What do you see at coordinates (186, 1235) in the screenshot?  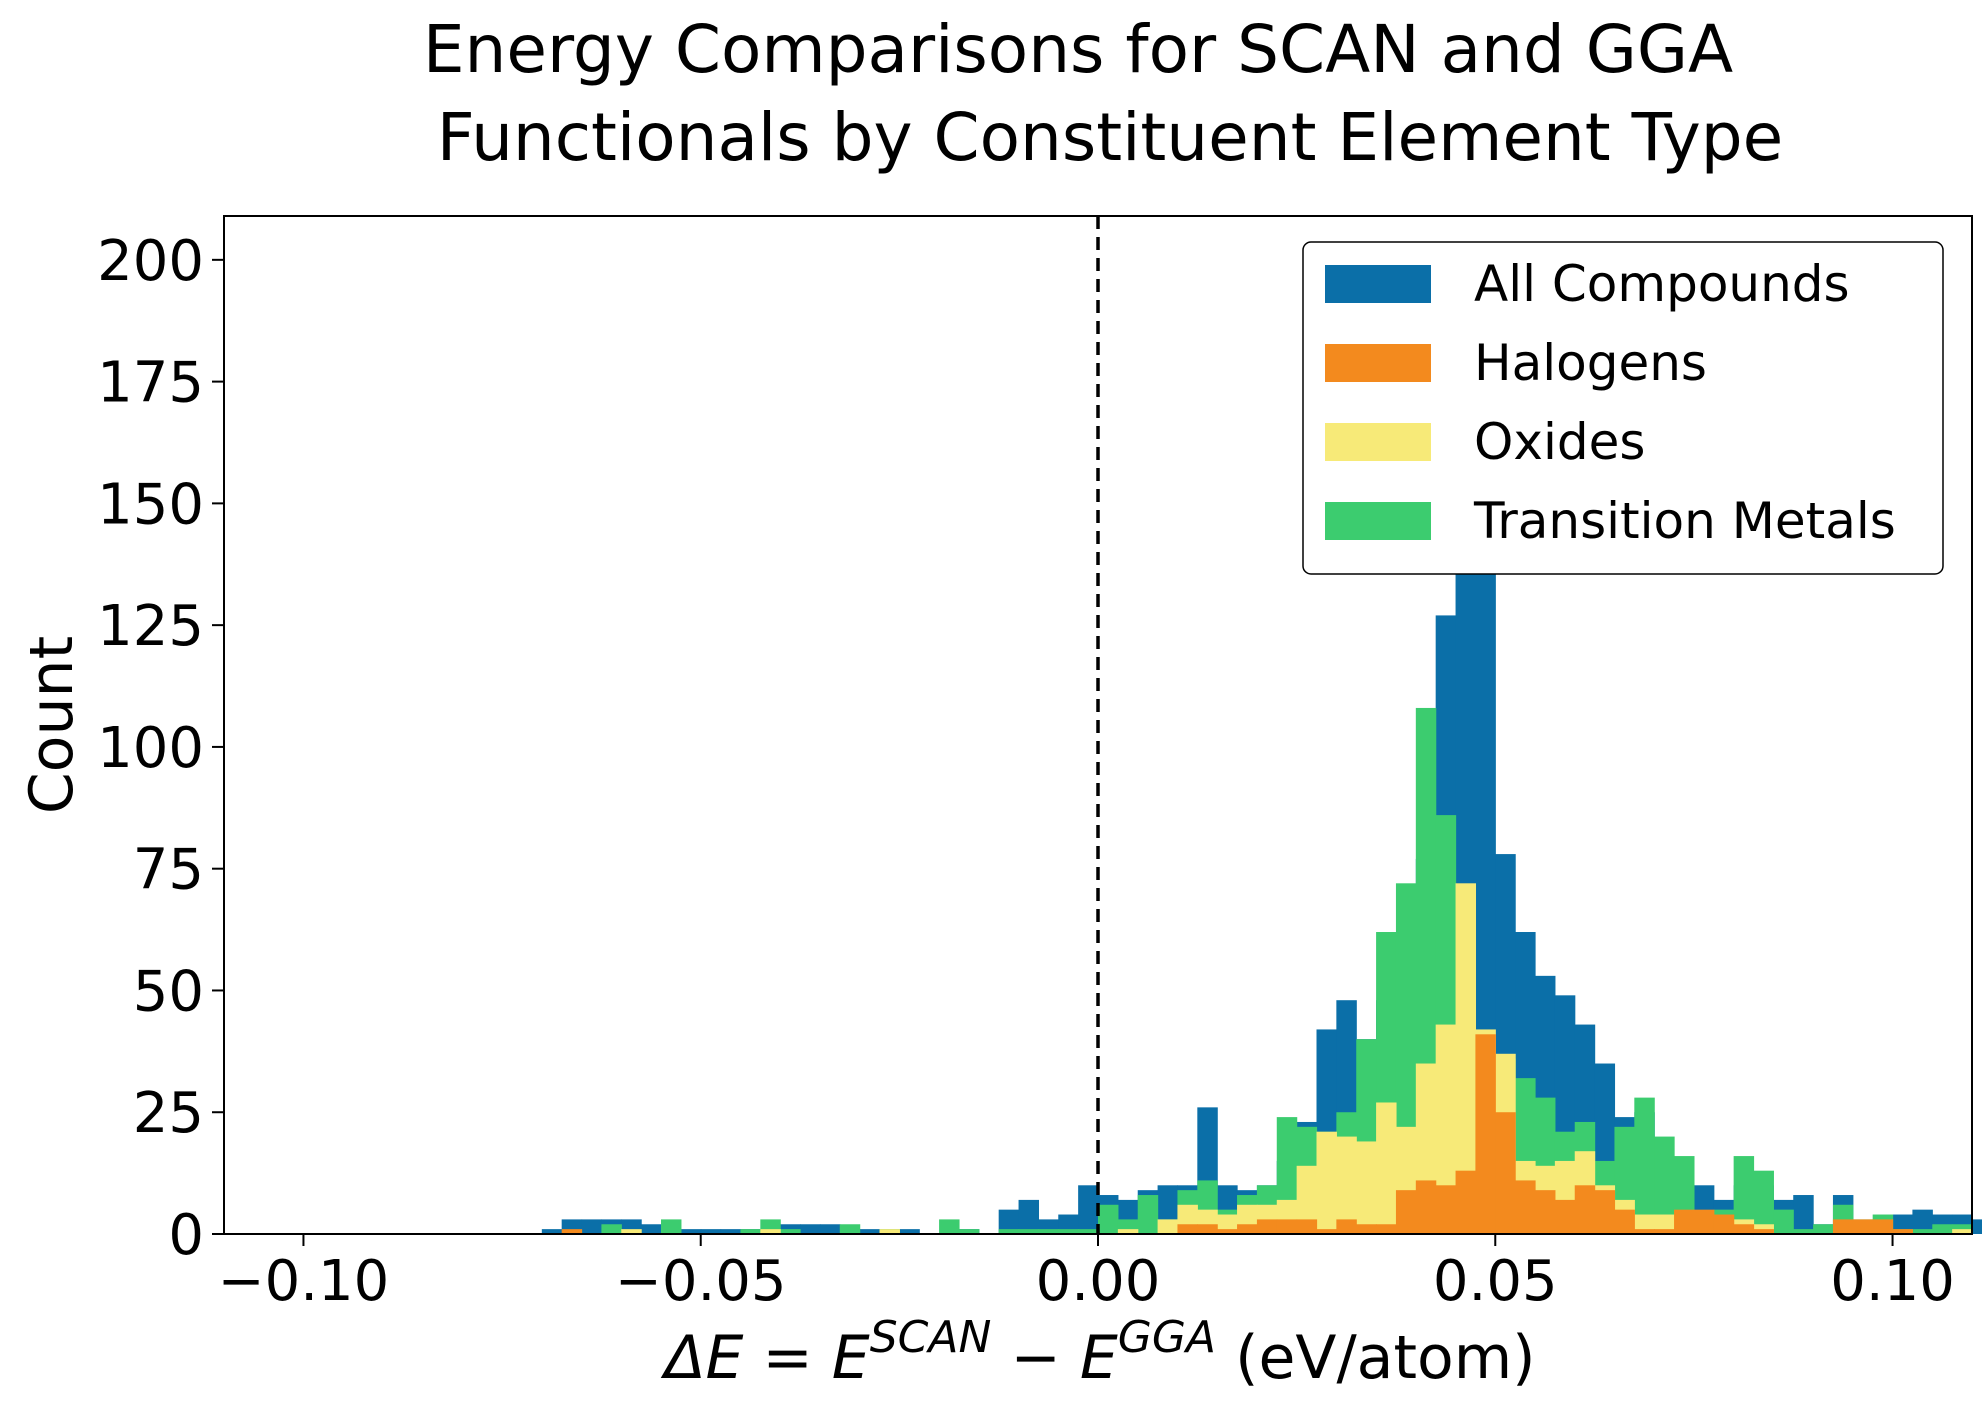 I see `y-tick-label: 0` at bounding box center [186, 1235].